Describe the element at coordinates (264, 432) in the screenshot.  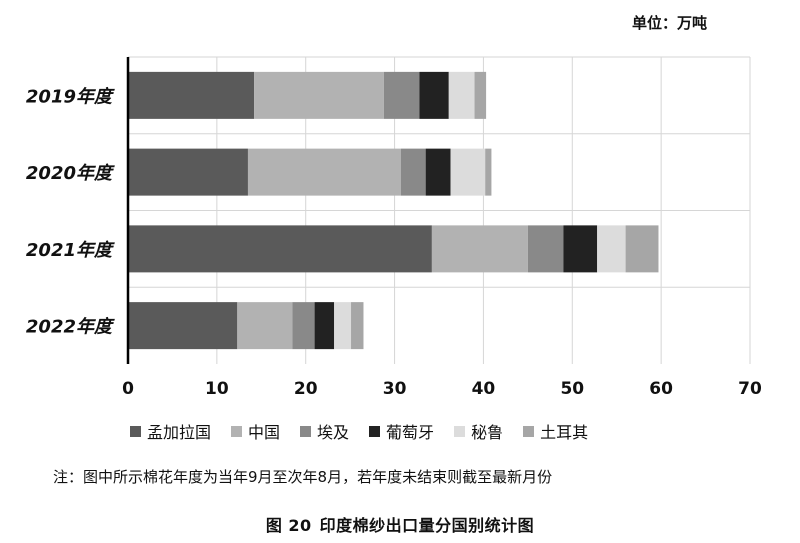
I see `legend-label: 中国` at that location.